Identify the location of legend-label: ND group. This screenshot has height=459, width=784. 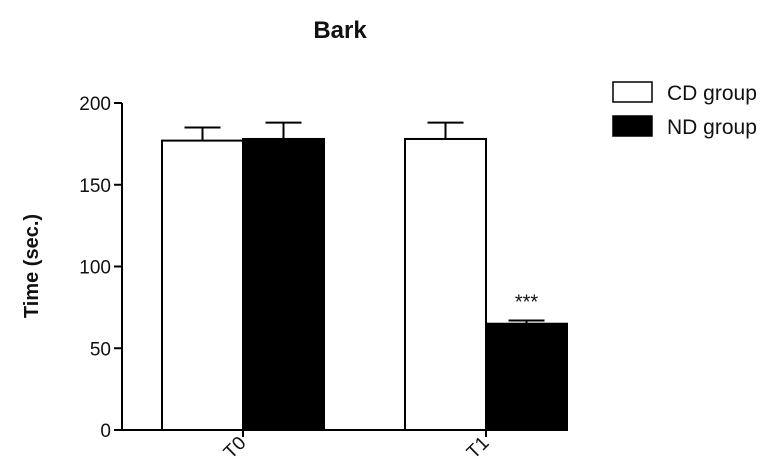
(712, 127).